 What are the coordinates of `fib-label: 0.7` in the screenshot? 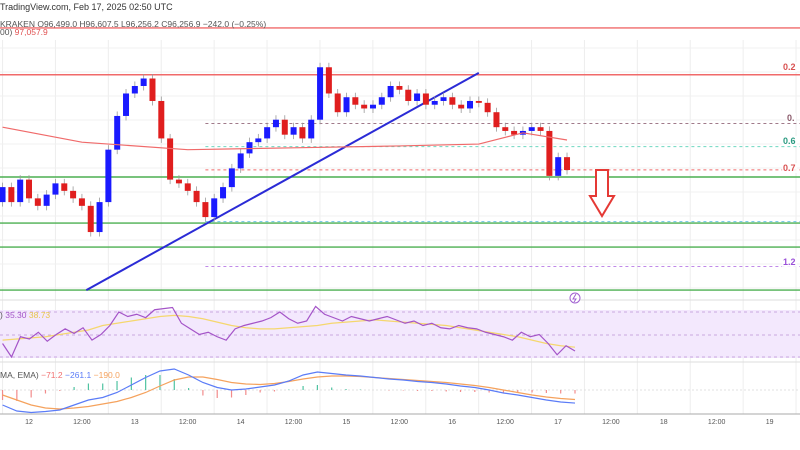 It's located at (789, 168).